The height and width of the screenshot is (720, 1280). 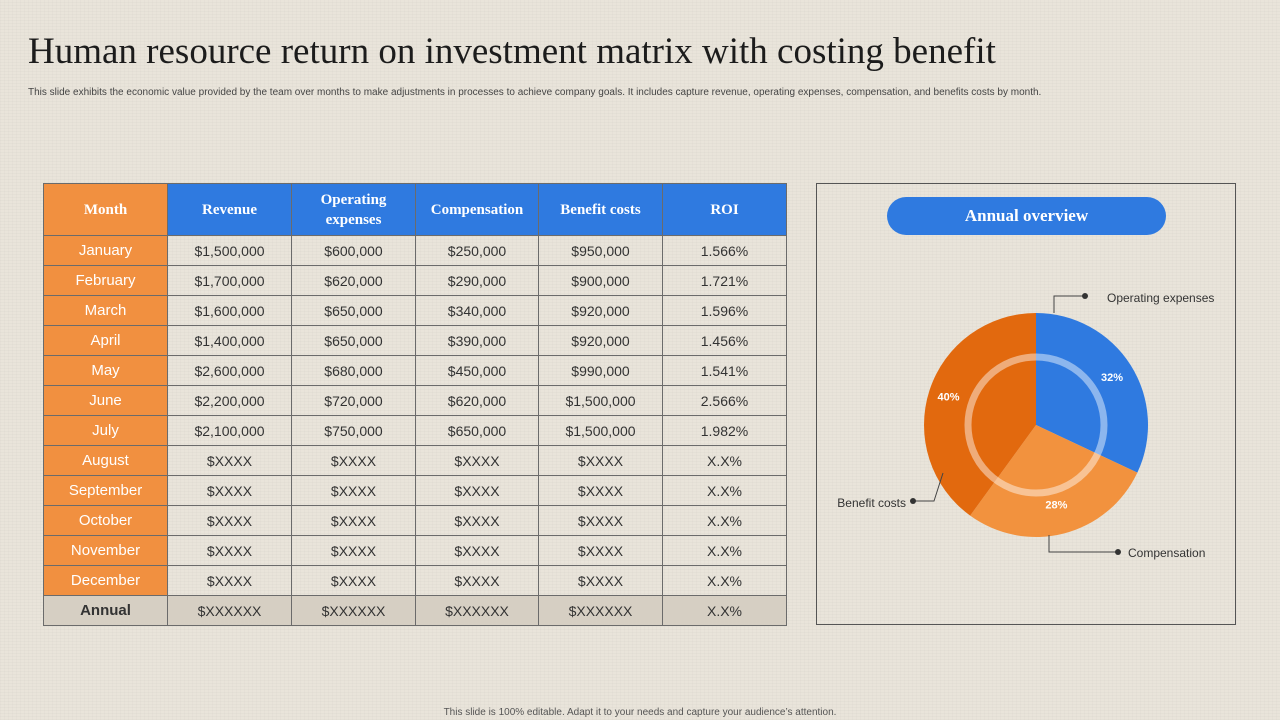 What do you see at coordinates (105, 580) in the screenshot?
I see `month-cell: December` at bounding box center [105, 580].